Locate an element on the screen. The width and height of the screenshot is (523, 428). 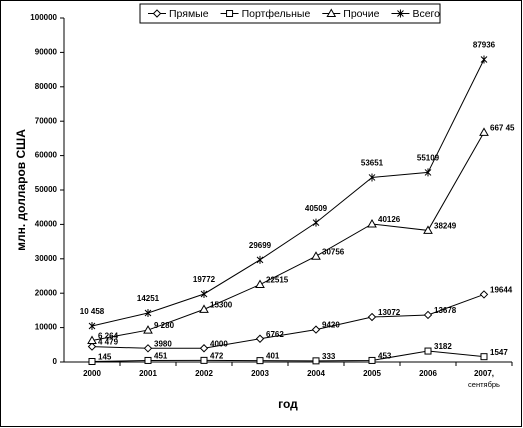
data-label: 3182 is located at coordinates (443, 346).